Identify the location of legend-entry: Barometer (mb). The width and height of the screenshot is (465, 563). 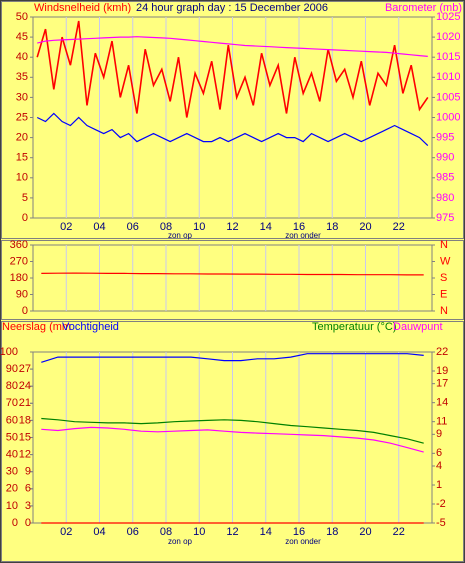
(423, 8).